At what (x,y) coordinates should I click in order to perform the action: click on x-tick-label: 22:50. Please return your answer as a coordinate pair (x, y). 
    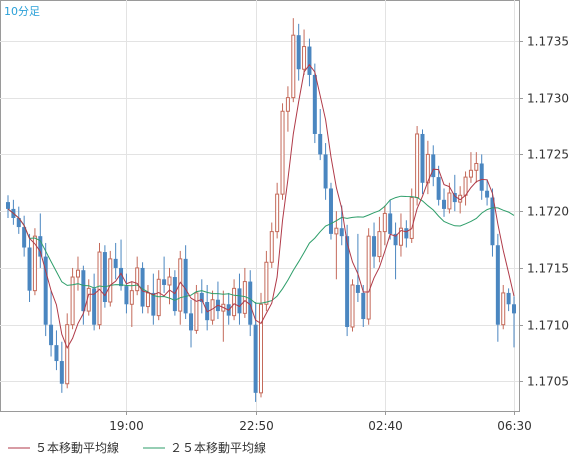
    Looking at the image, I should click on (256, 426).